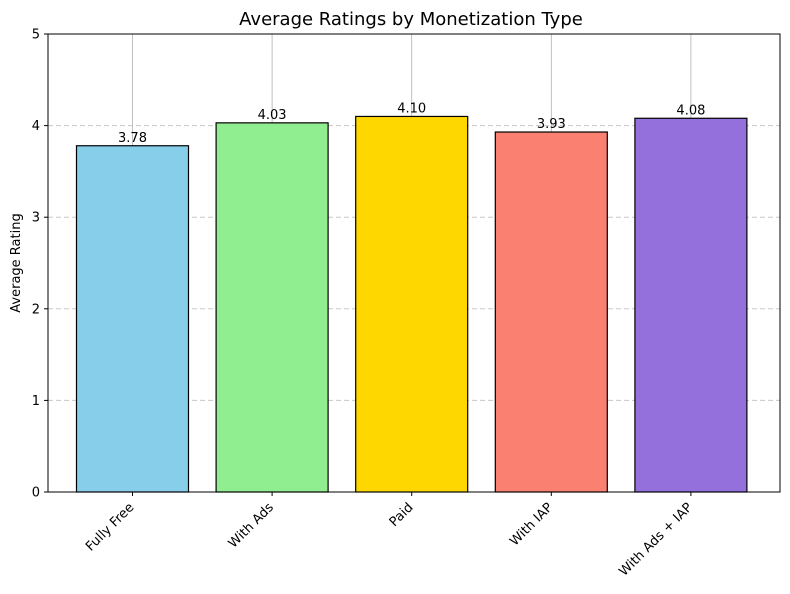  What do you see at coordinates (690, 110) in the screenshot?
I see `value-label: 4.08` at bounding box center [690, 110].